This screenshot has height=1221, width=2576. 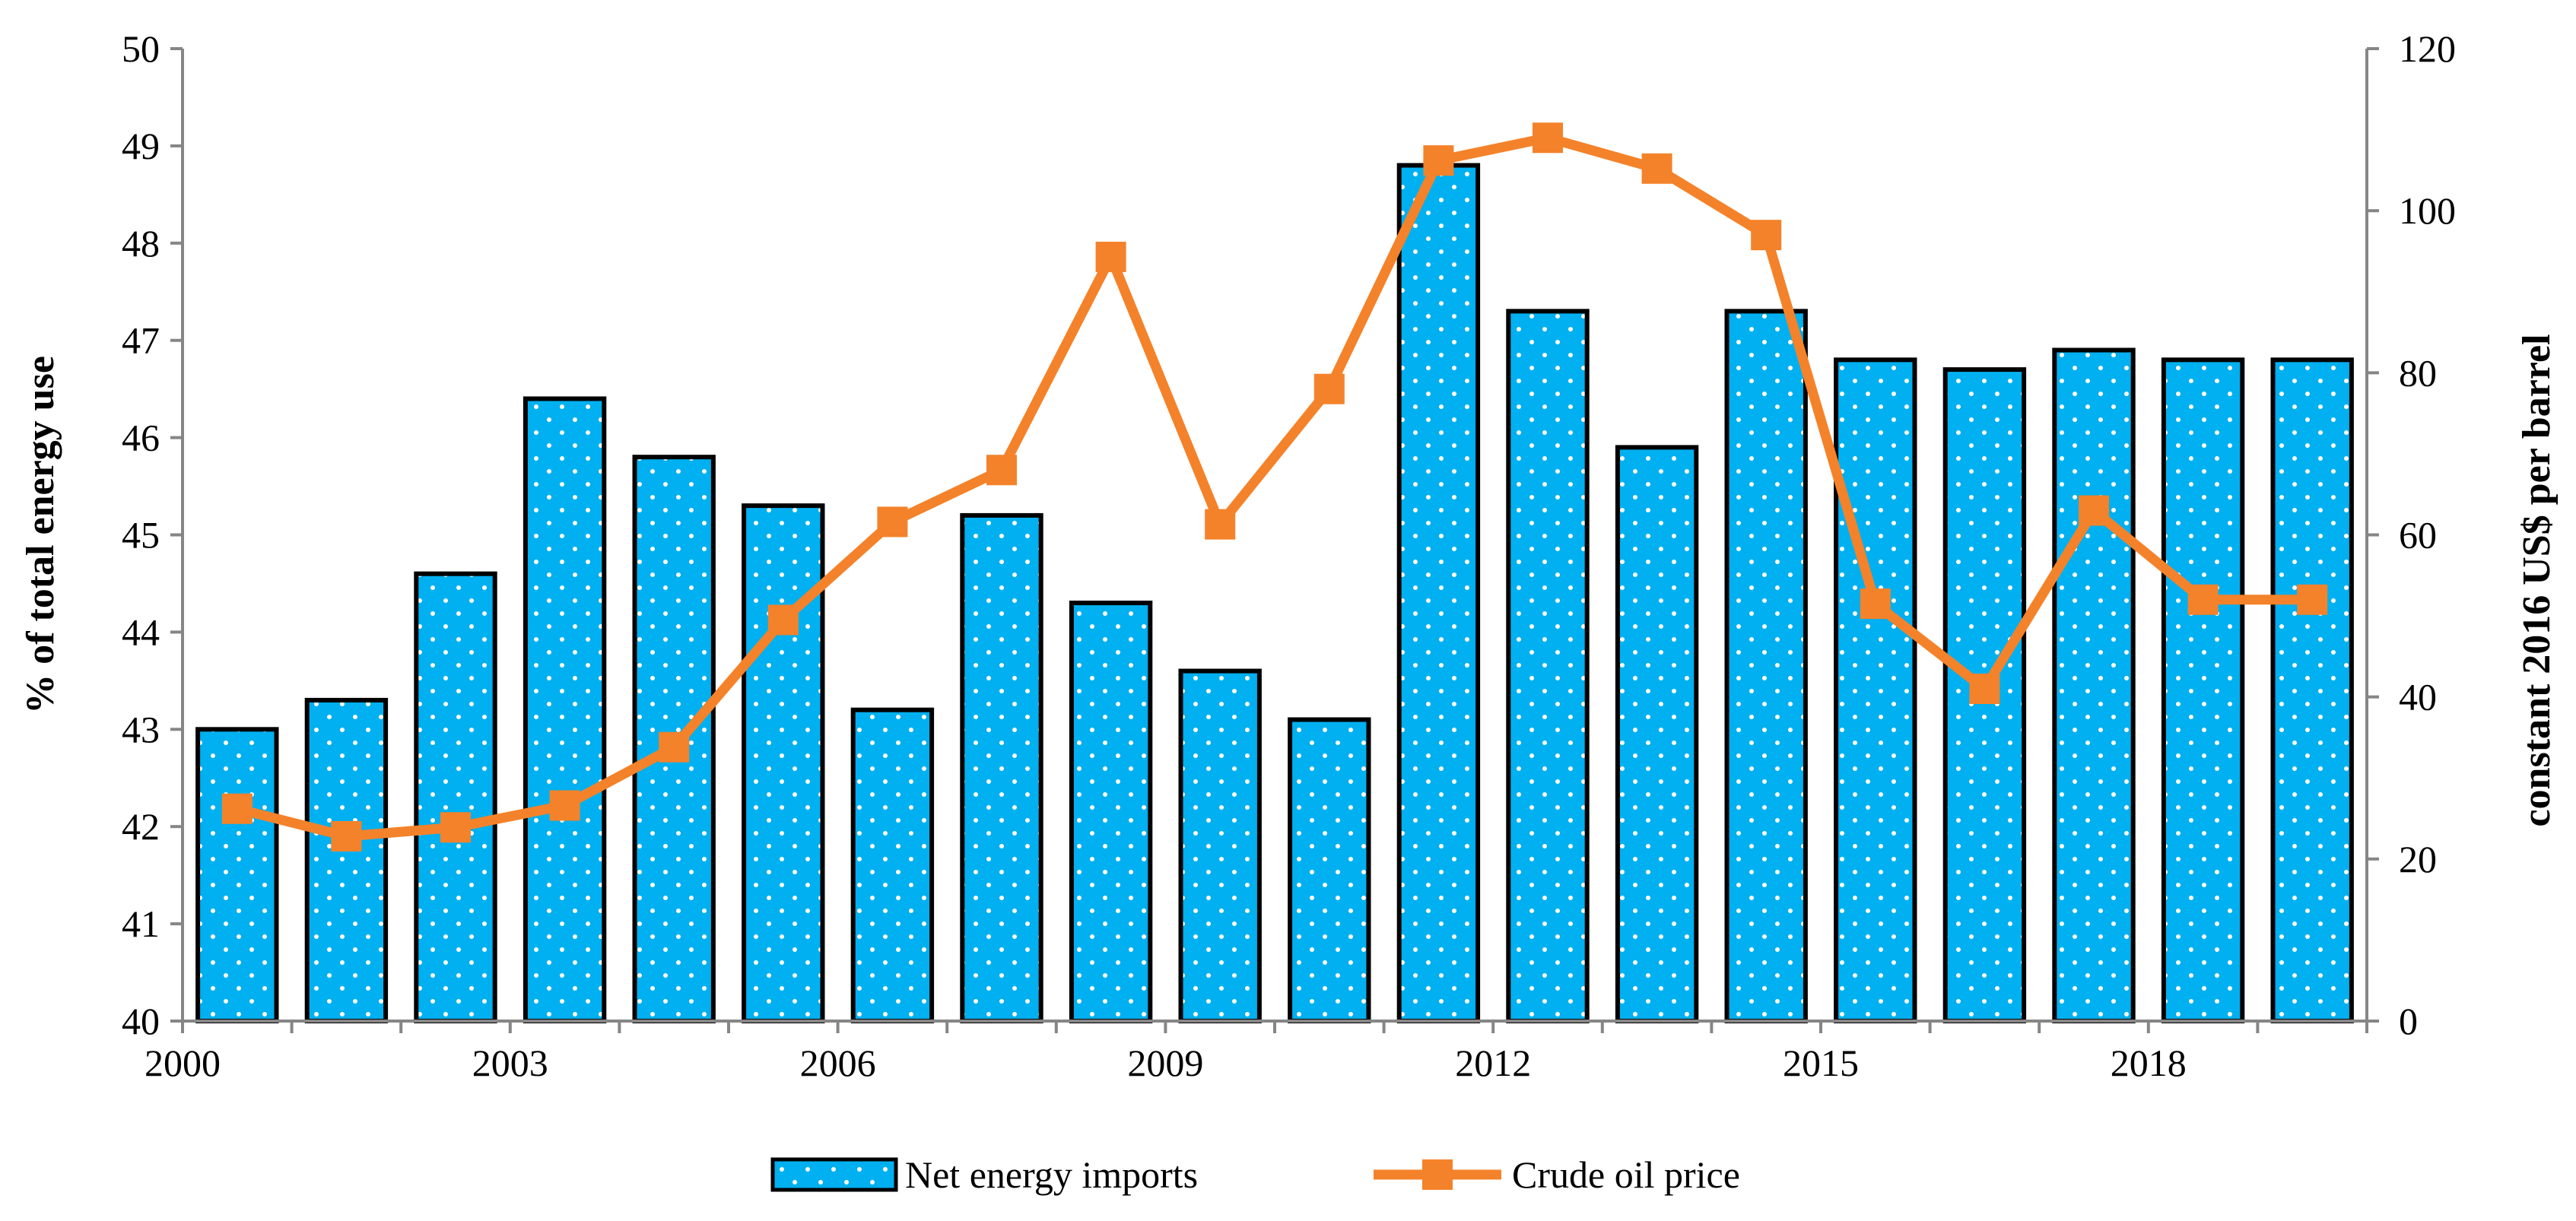 I want to click on bar-2014, so click(x=1766, y=666).